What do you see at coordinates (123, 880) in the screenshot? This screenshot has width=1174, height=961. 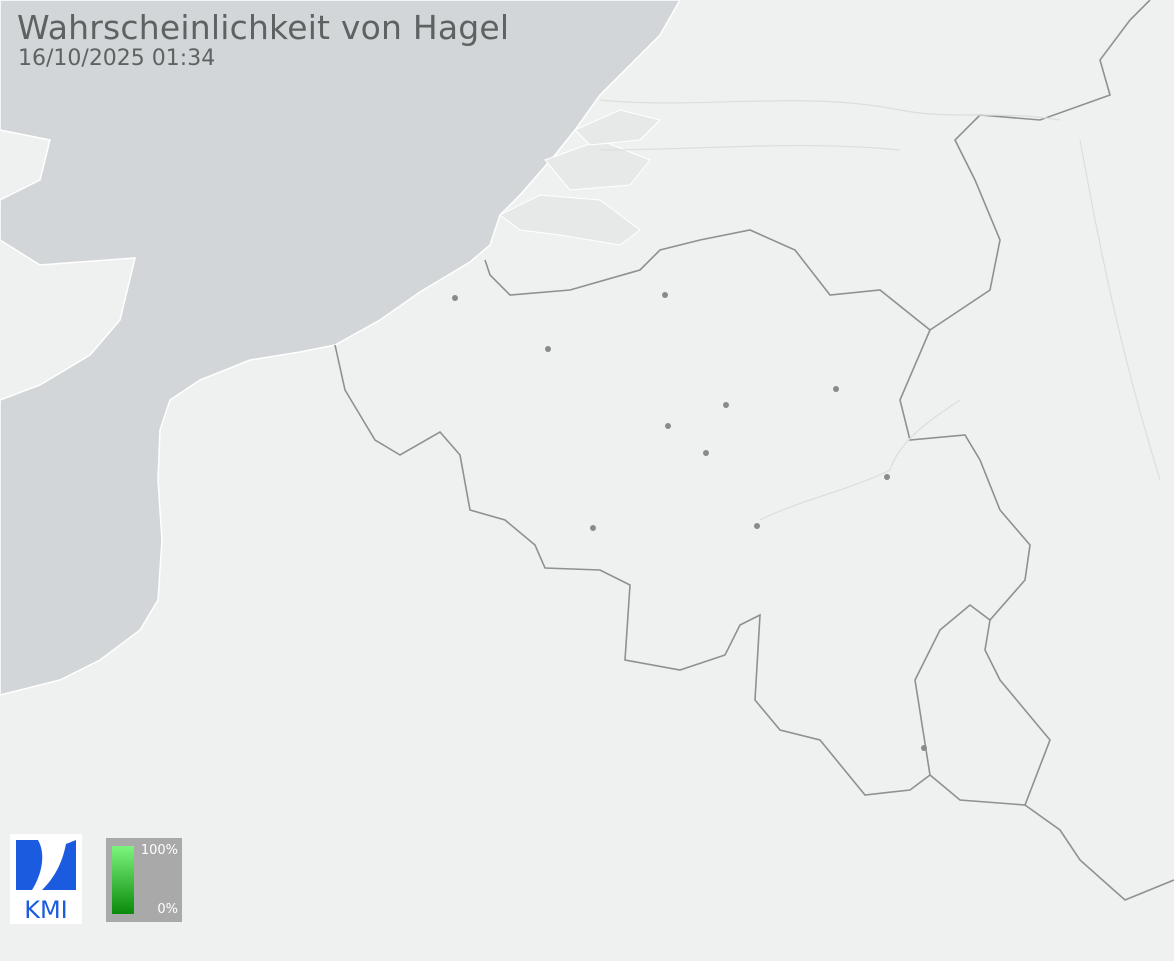 I see `legend-color-bar` at bounding box center [123, 880].